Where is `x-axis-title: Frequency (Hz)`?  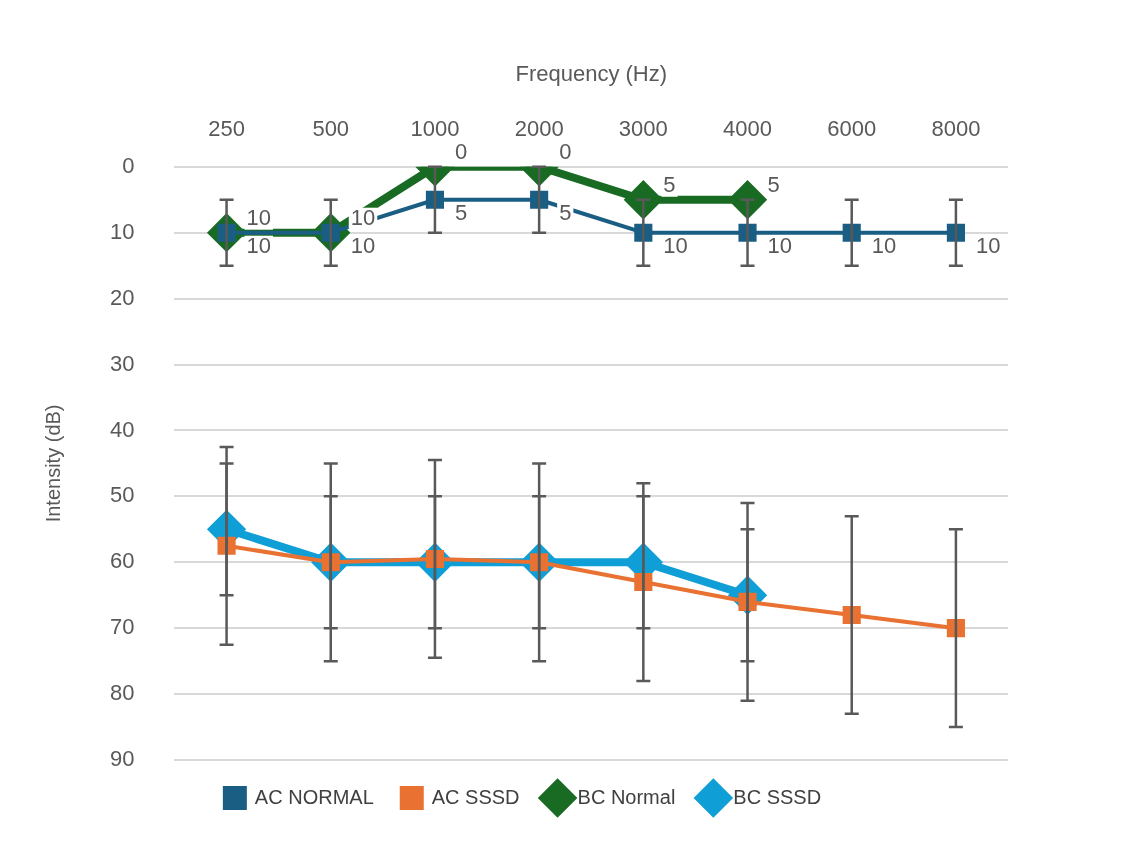 x-axis-title: Frequency (Hz) is located at coordinates (591, 74).